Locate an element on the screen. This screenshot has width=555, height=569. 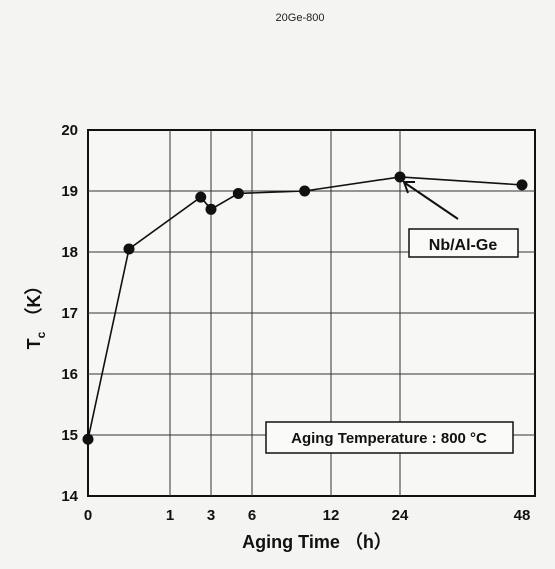
x-tick-label: 3 is located at coordinates (211, 515).